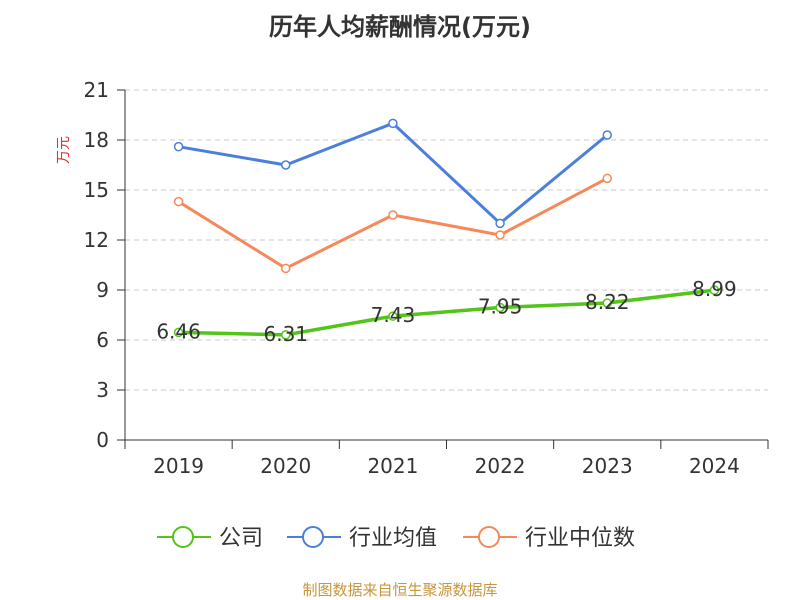 This screenshot has width=800, height=600. Describe the element at coordinates (96, 240) in the screenshot. I see `y-tick-label: 12` at that location.